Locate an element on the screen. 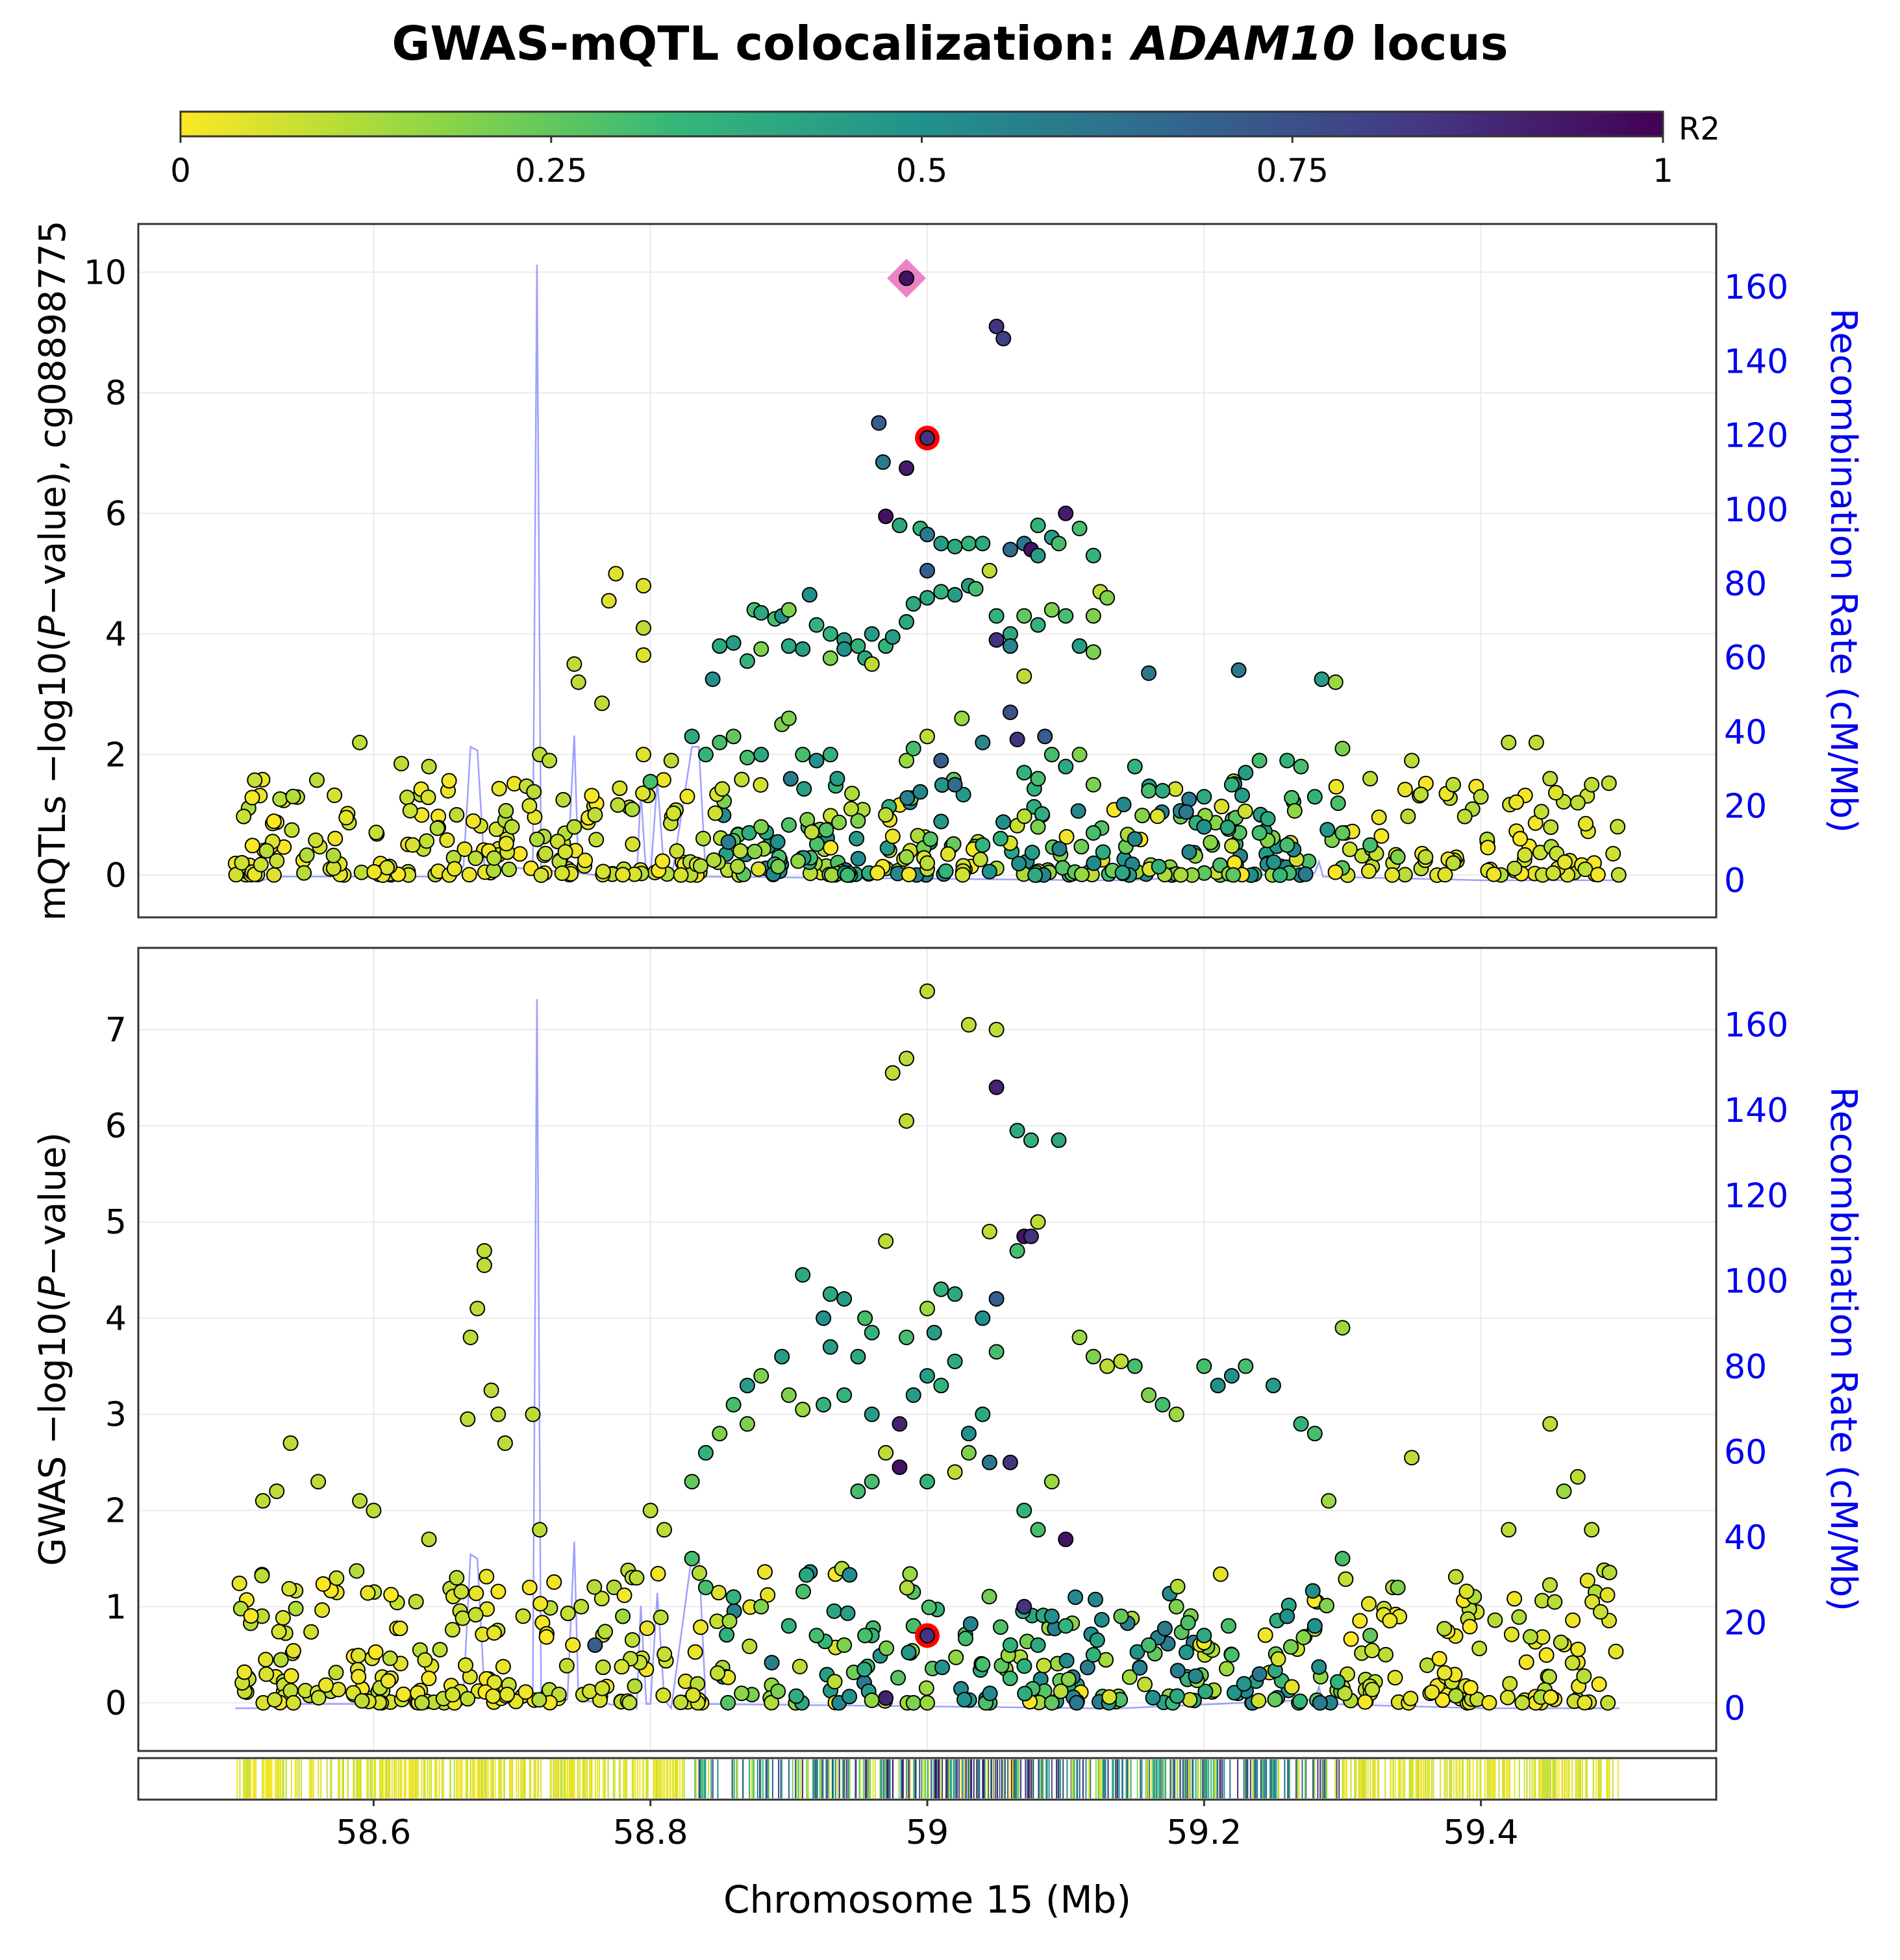  y-tick-label: 4 is located at coordinates (116, 634).